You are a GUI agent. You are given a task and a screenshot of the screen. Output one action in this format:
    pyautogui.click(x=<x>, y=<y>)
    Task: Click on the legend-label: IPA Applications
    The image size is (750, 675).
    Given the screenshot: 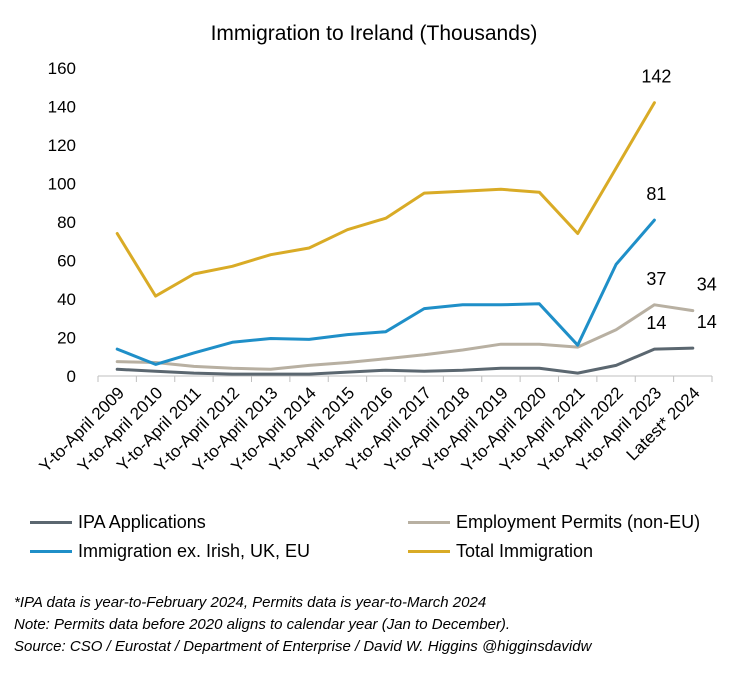 What is the action you would take?
    pyautogui.click(x=142, y=522)
    